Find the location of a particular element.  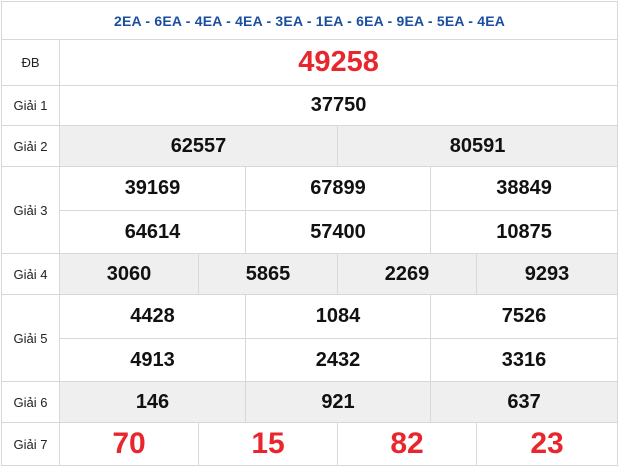

prize-5-number: 3316 is located at coordinates (523, 360).